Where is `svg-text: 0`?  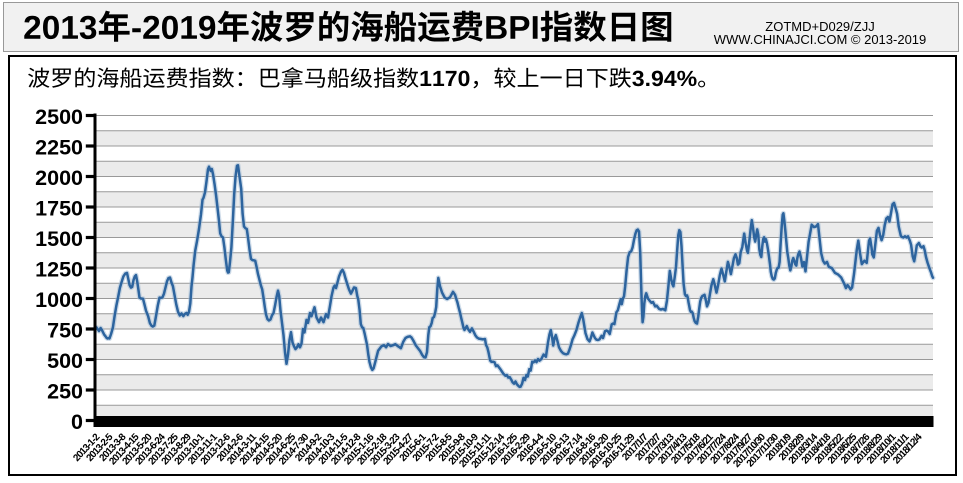 svg-text: 0 is located at coordinates (77, 422).